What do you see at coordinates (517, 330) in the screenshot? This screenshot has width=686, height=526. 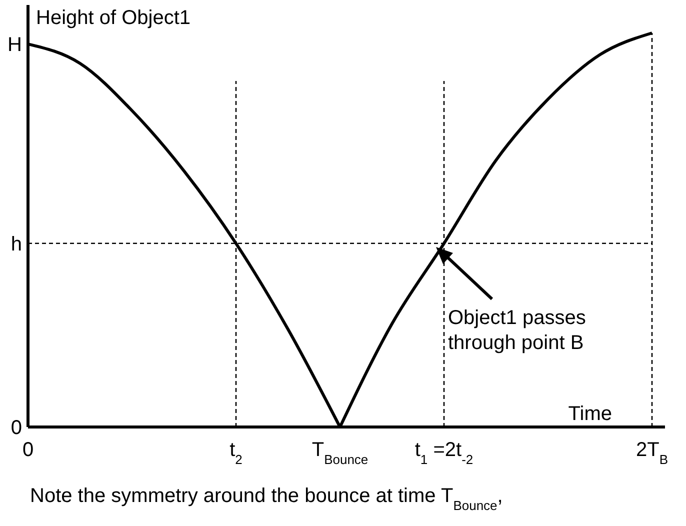 I see `annotation: Object1 passes through point B` at bounding box center [517, 330].